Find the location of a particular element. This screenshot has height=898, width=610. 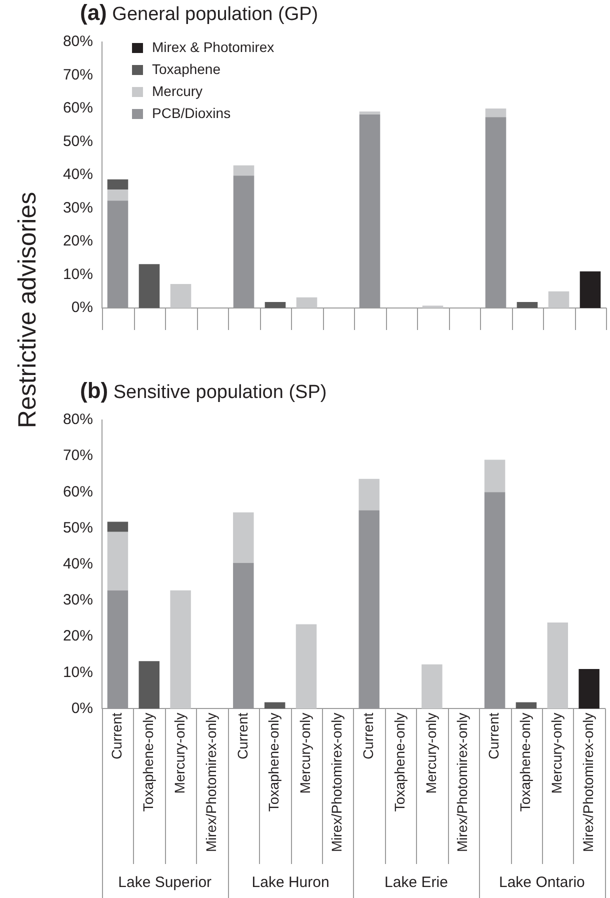

chart-title: (b) Sensitive population (SP) is located at coordinates (203, 391).